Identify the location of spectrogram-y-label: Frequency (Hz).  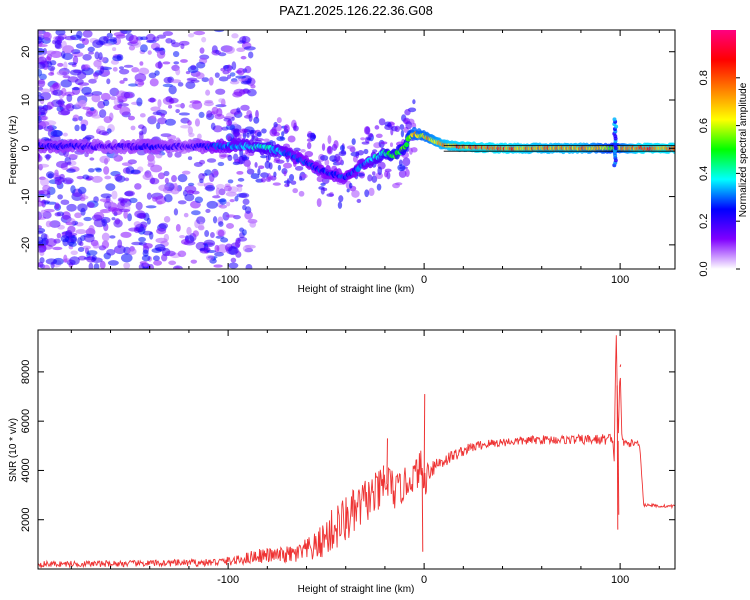
(13, 150).